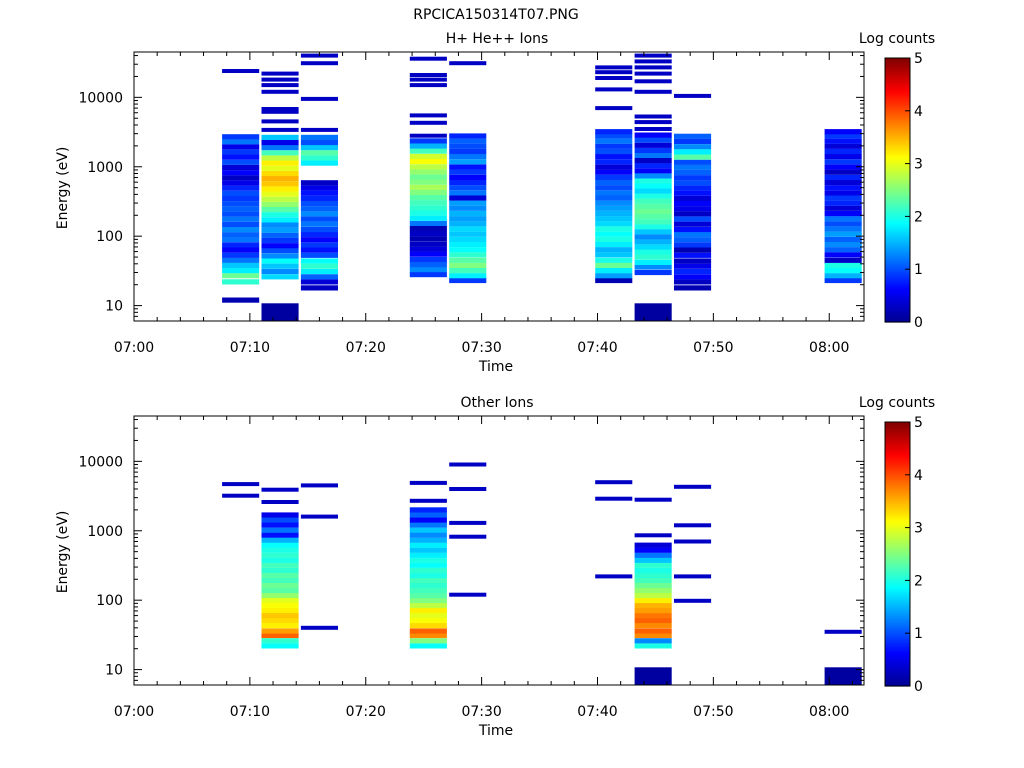 The height and width of the screenshot is (768, 1024). What do you see at coordinates (653, 555) in the screenshot?
I see `p2-col6-bin19` at bounding box center [653, 555].